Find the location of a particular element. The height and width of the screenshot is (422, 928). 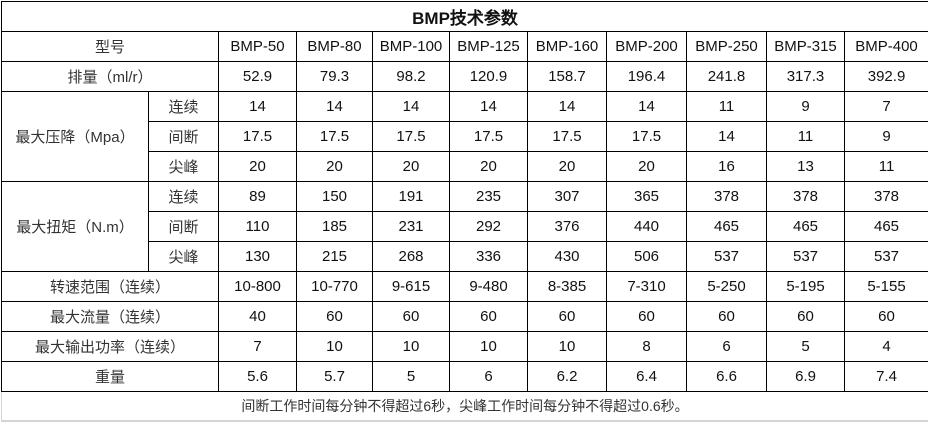

value-cell: 5-195 is located at coordinates (805, 286).